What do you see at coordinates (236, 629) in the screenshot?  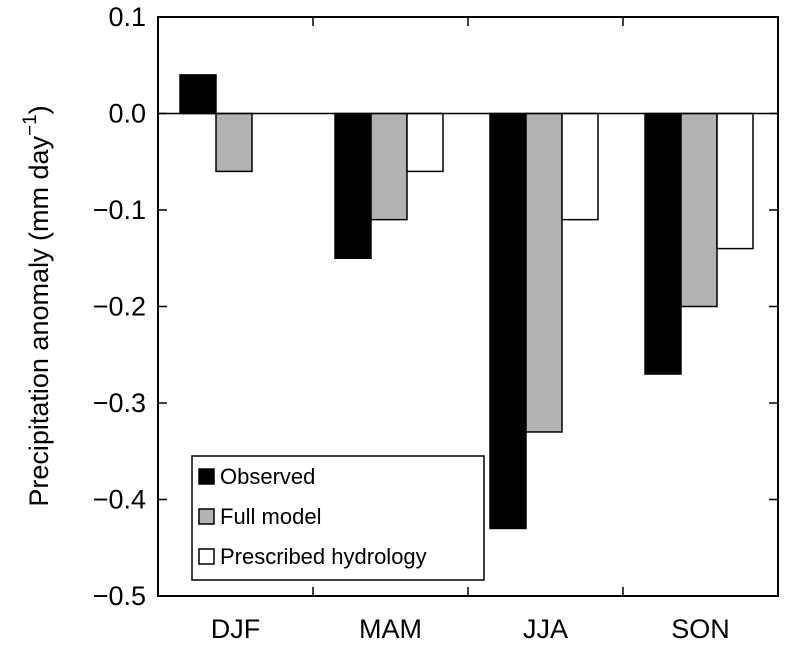 I see `x-tick-label: DJF` at bounding box center [236, 629].